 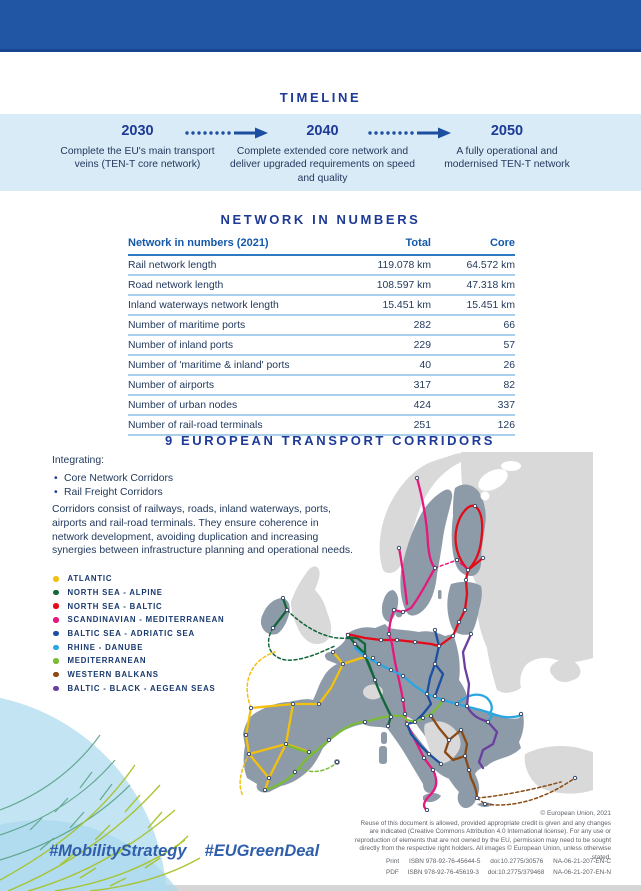 I want to click on row-value: 317, so click(x=383, y=385).